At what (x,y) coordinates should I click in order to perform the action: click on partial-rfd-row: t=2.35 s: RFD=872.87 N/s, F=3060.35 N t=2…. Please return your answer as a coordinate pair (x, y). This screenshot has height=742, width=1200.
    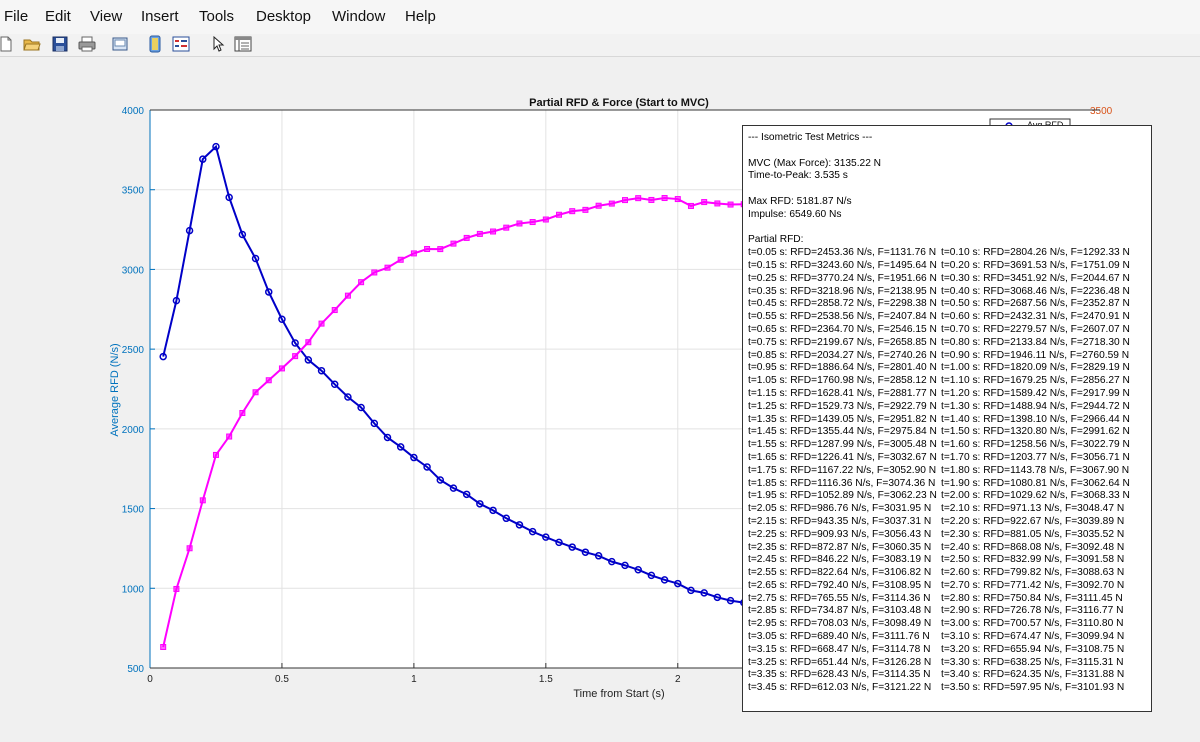
    Looking at the image, I should click on (947, 548).